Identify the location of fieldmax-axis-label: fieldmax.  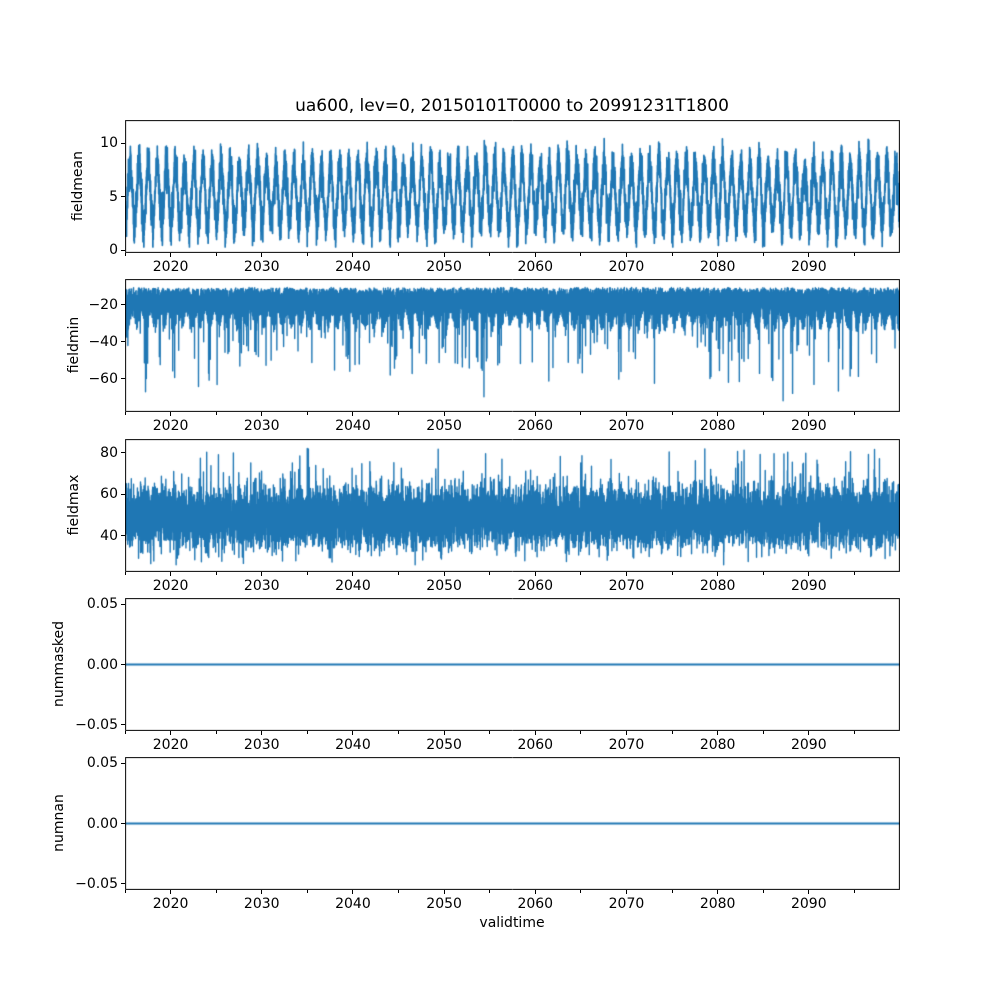
(74, 505).